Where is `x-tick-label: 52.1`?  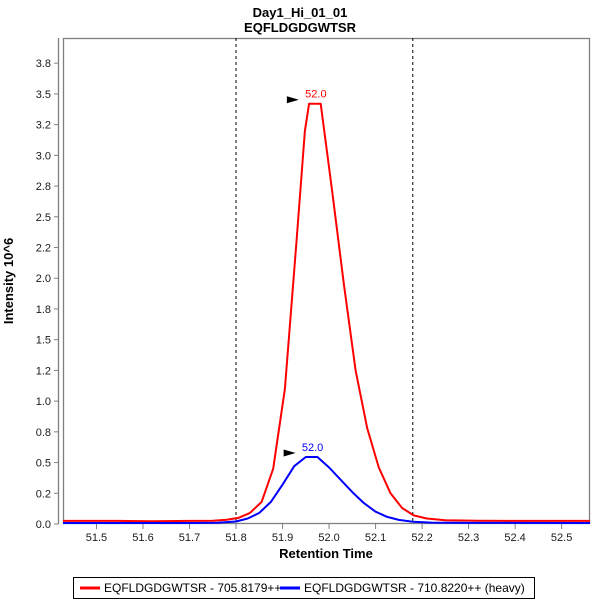
x-tick-label: 52.1 is located at coordinates (375, 538).